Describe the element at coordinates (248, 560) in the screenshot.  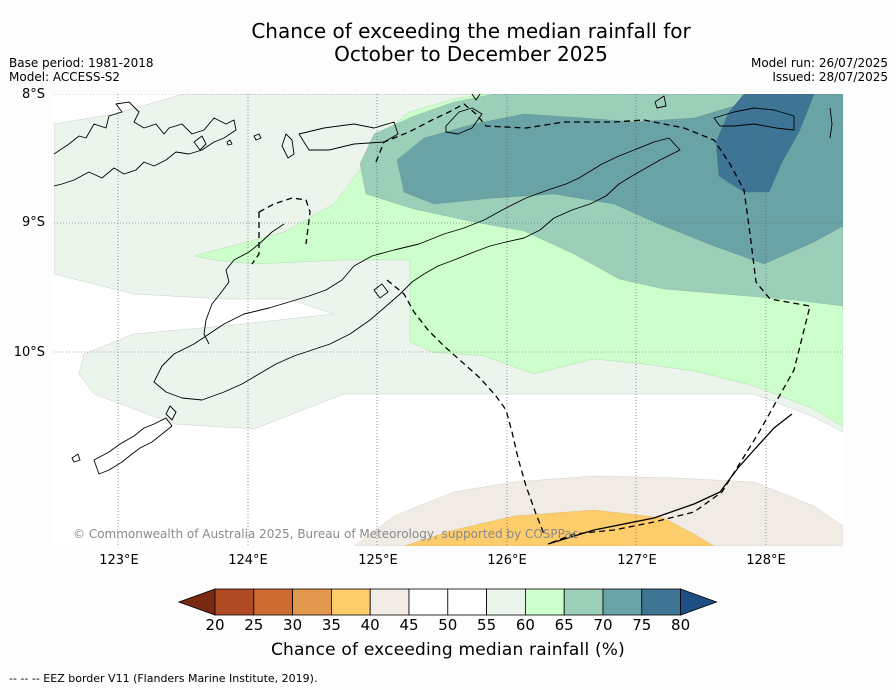
I see `lon-label-124e: 124°E` at that location.